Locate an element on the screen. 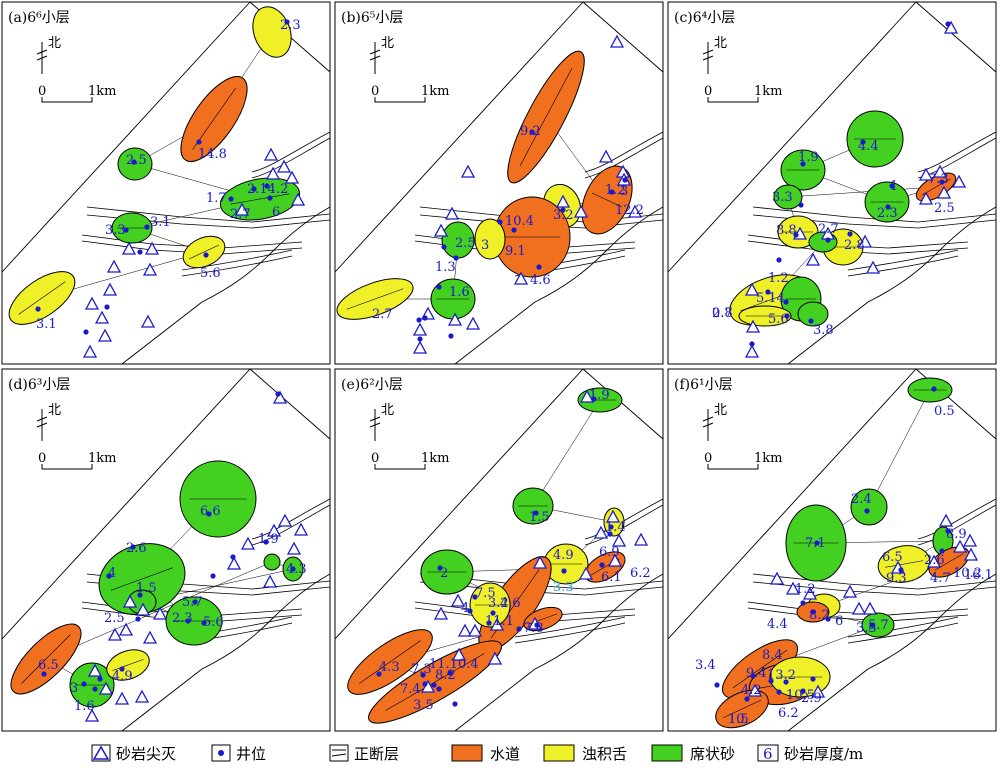 The height and width of the screenshot is (771, 1000). scale-zero: 0 is located at coordinates (42, 458).